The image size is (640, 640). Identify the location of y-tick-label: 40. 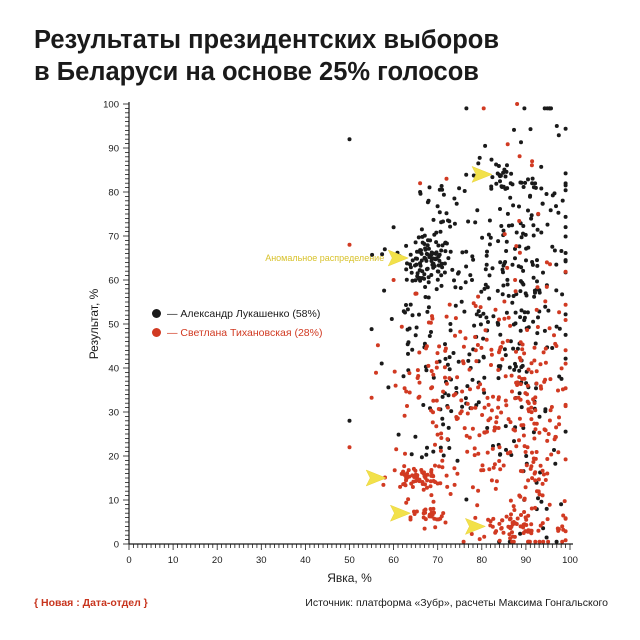
(113, 369).